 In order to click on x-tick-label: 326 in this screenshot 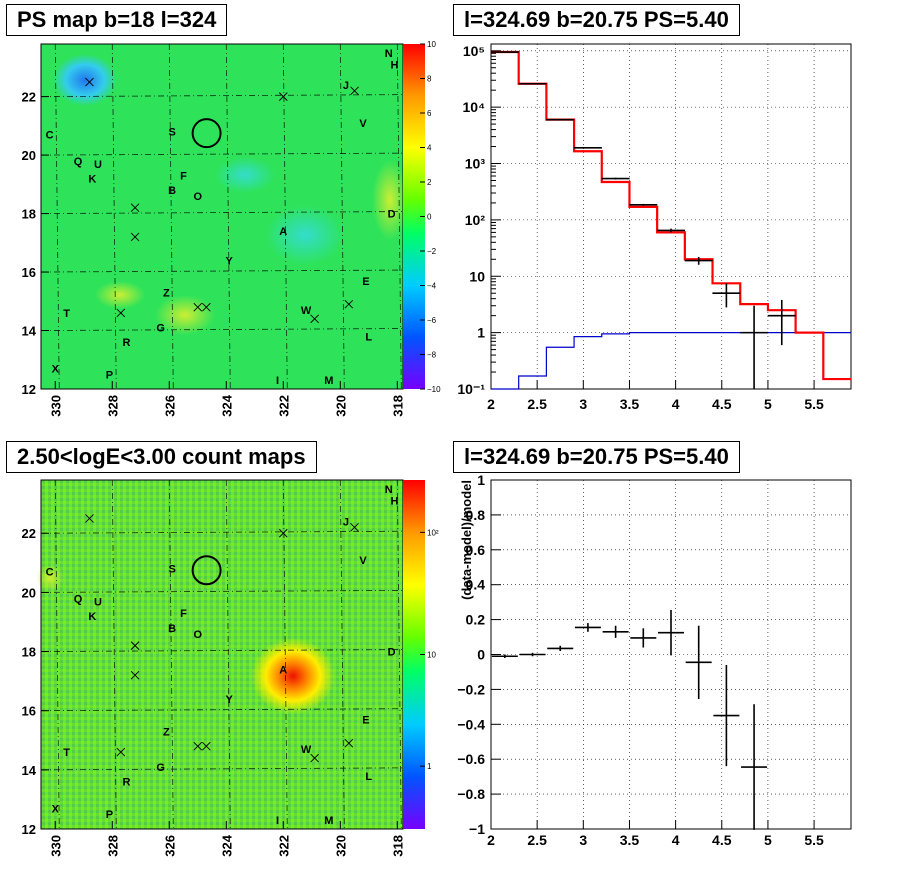, I will do `click(169, 406)`.